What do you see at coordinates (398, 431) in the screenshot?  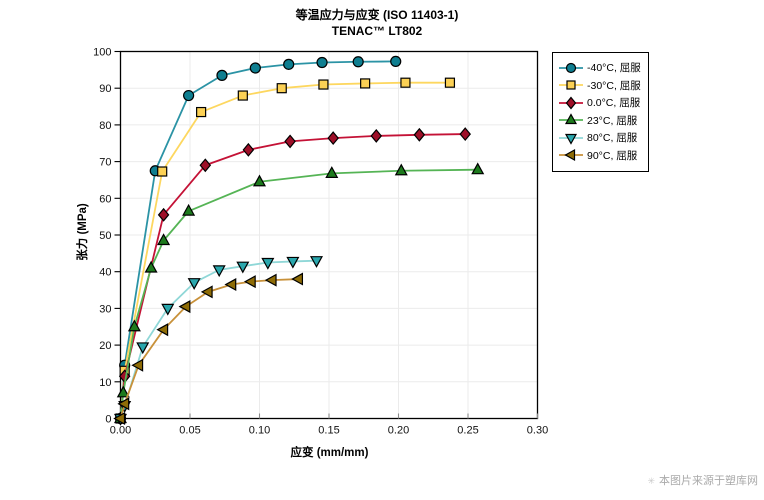 I see `x-tick-label: 0.20` at bounding box center [398, 431].